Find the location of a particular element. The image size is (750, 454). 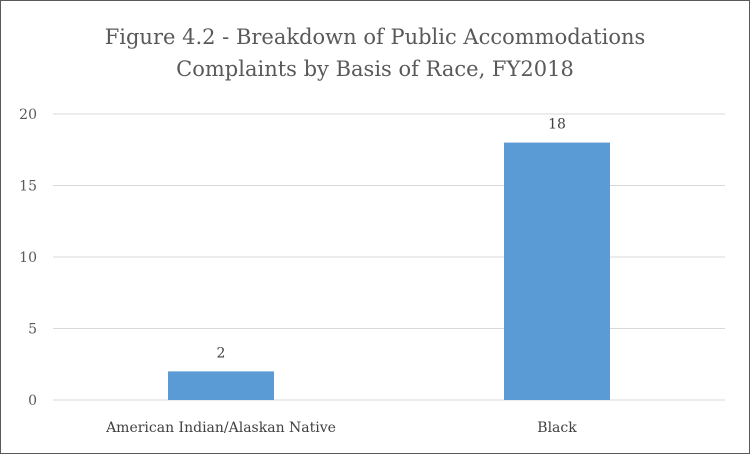

data-label: 2 is located at coordinates (221, 353).